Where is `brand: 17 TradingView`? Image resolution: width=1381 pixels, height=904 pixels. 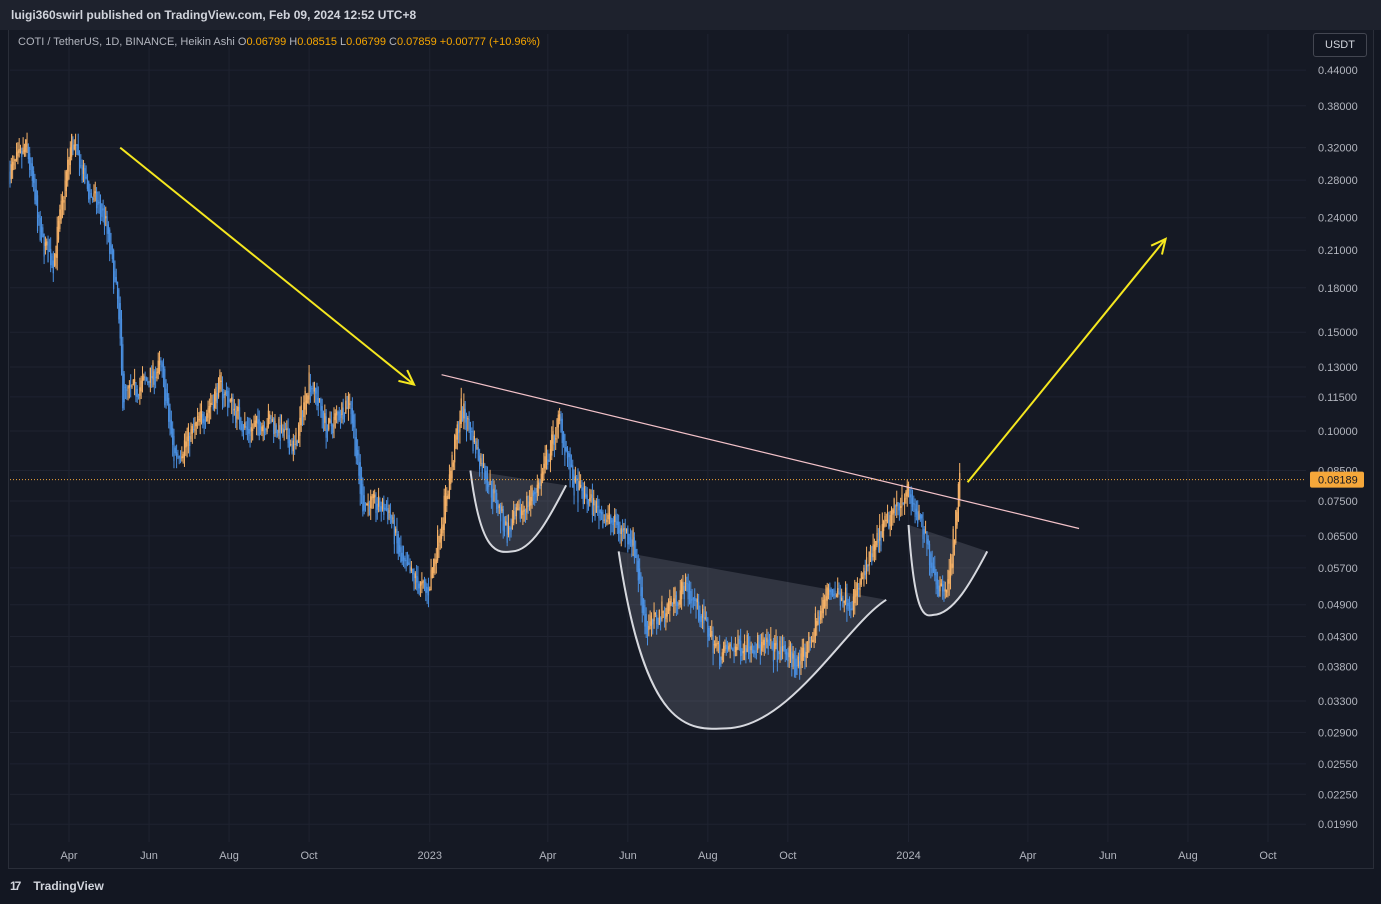 brand: 17 TradingView is located at coordinates (57, 886).